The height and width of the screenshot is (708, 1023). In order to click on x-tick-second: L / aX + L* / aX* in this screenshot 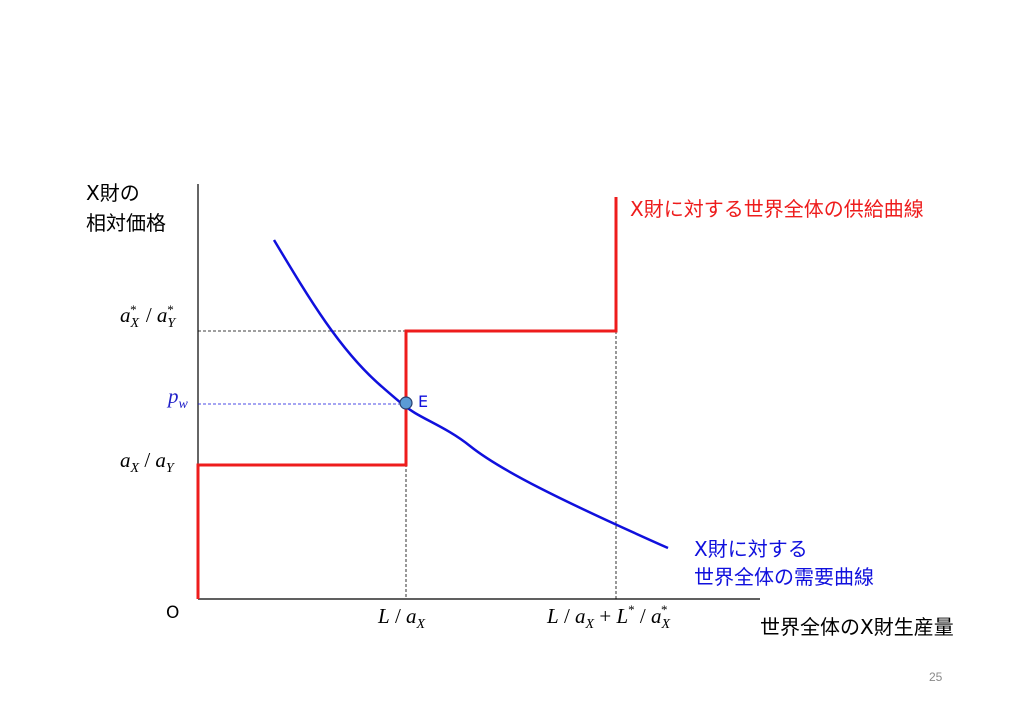, I will do `click(608, 617)`.